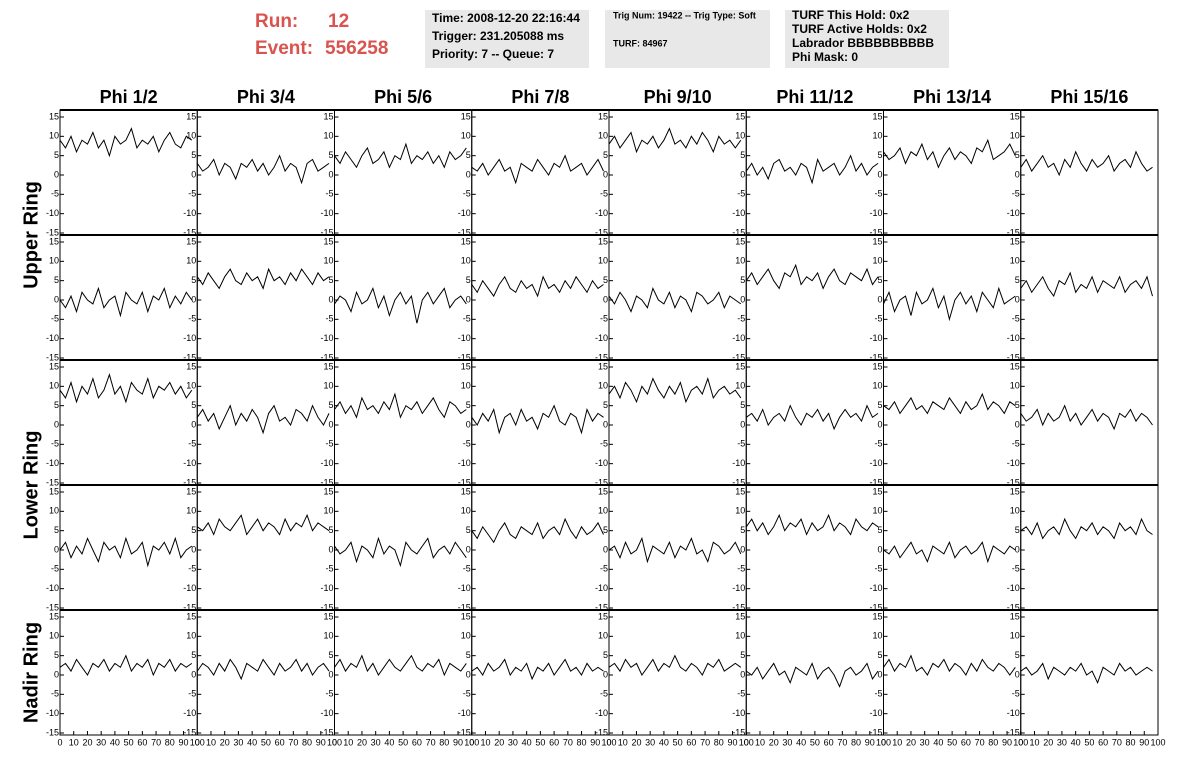  I want to click on info-line: Trig Num: 19422 -- Trig Type: Soft, so click(684, 15).